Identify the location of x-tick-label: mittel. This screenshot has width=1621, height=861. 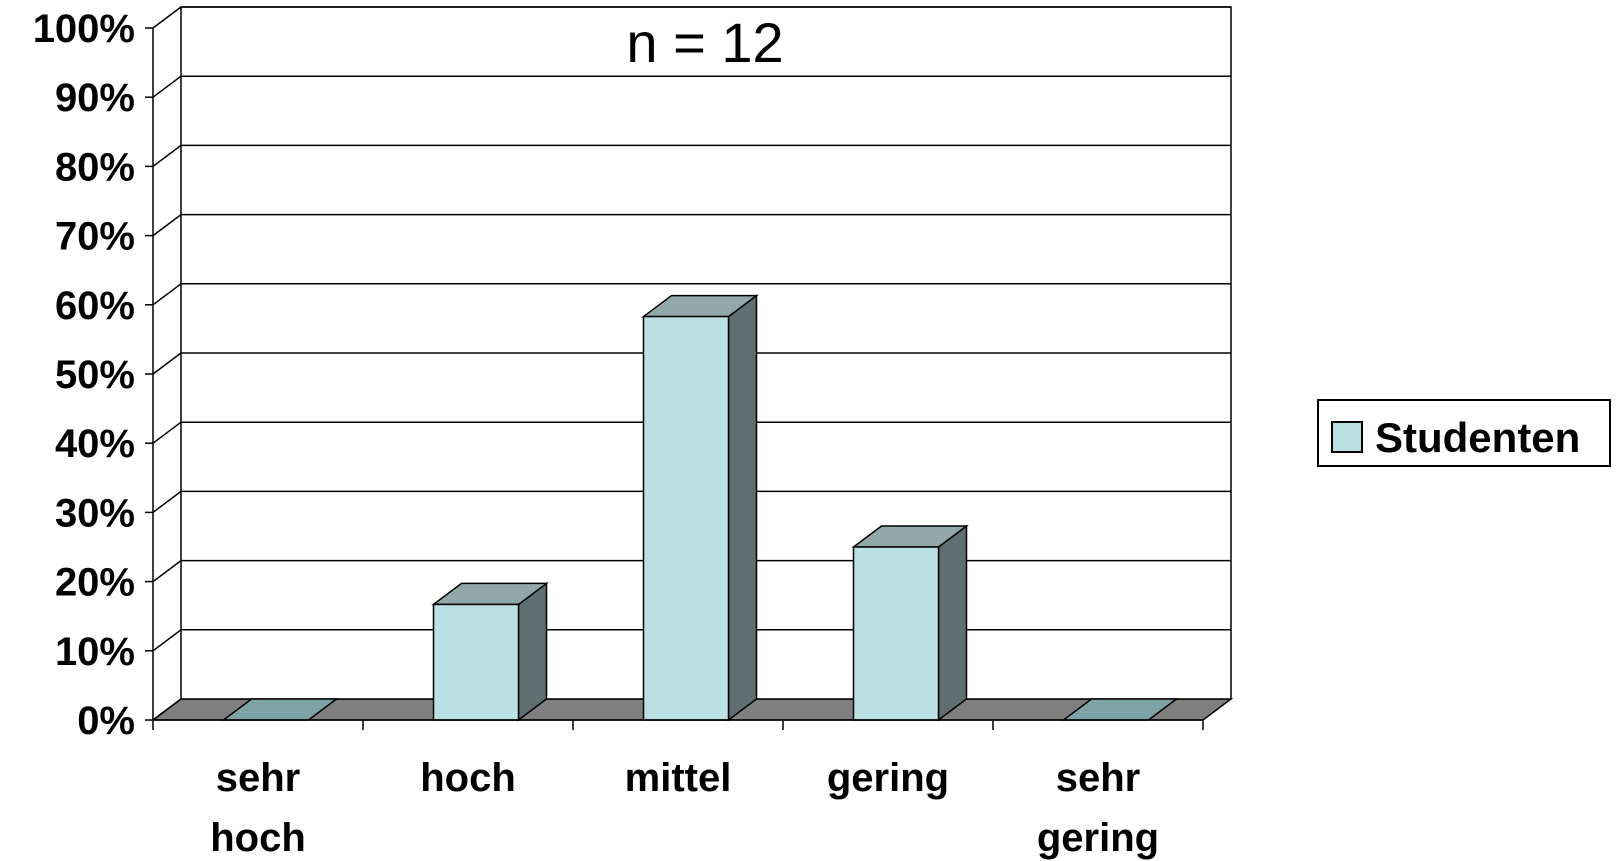
(678, 778).